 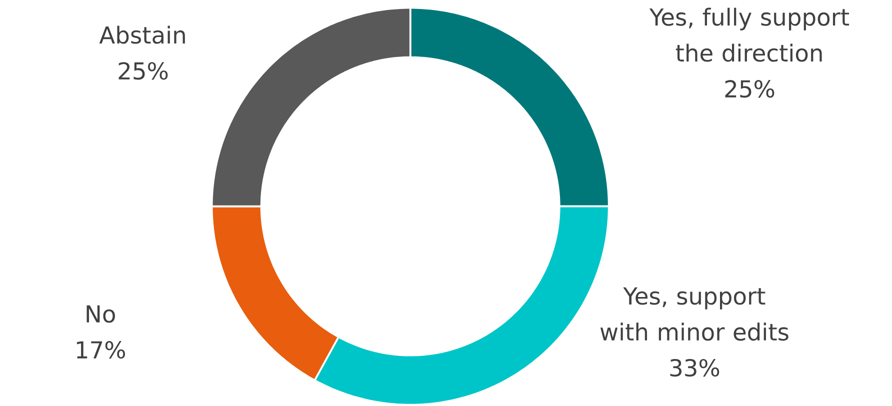 What do you see at coordinates (100, 350) in the screenshot?
I see `data-label: 17%` at bounding box center [100, 350].